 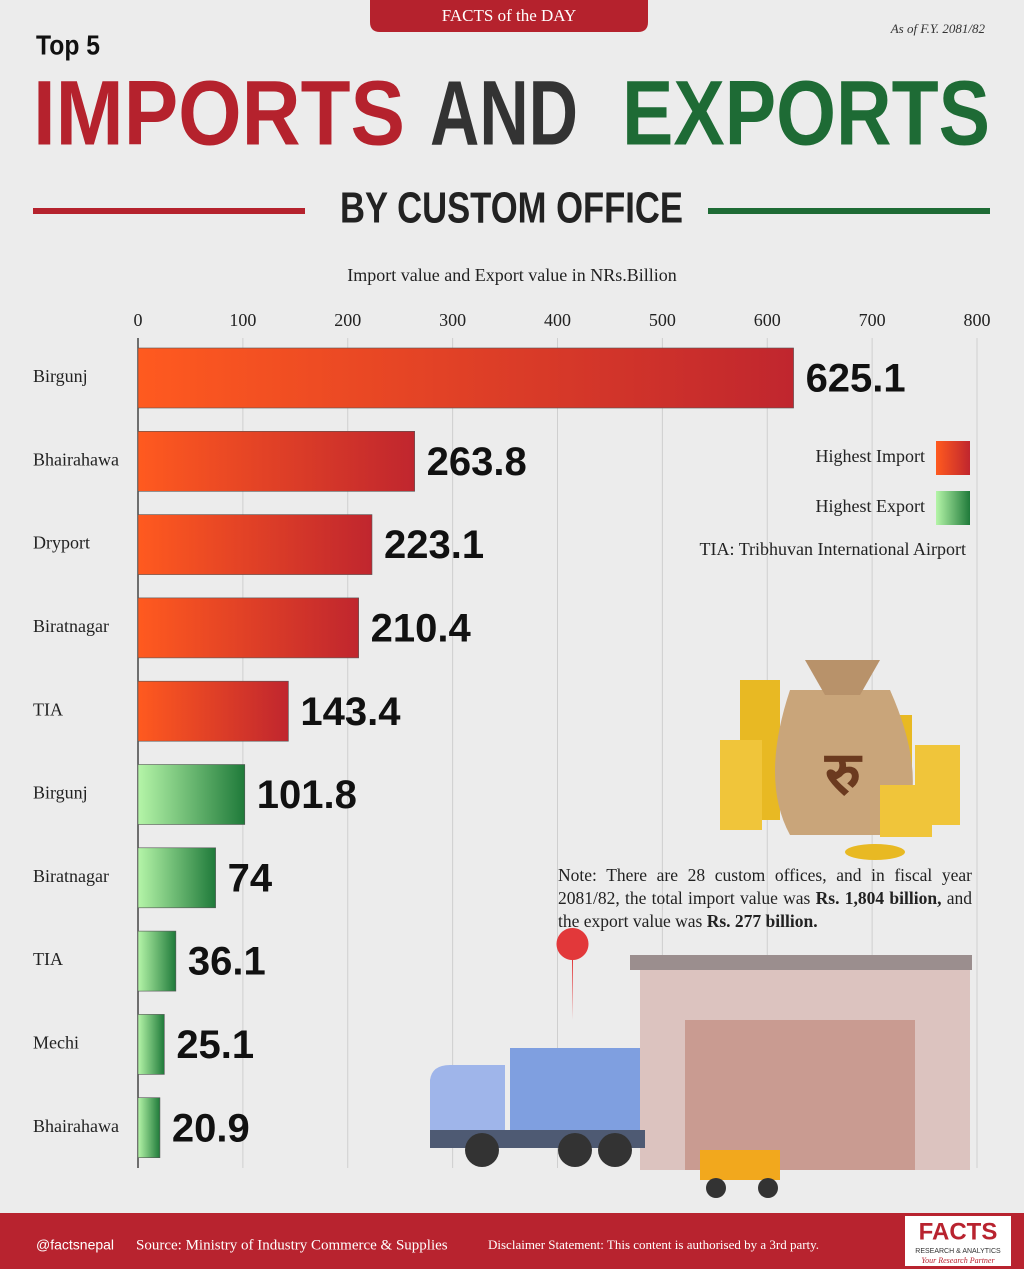 I want to click on x-tick-label: 500, so click(x=662, y=320).